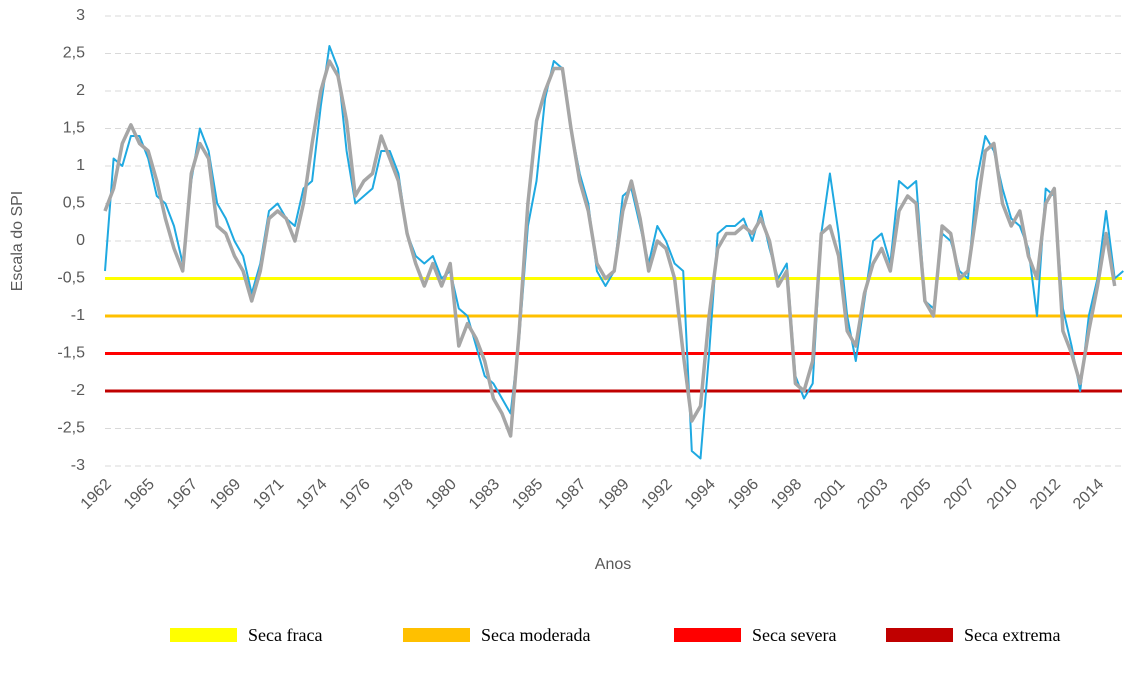  What do you see at coordinates (355, 494) in the screenshot?
I see `x-tick-label: 1976` at bounding box center [355, 494].